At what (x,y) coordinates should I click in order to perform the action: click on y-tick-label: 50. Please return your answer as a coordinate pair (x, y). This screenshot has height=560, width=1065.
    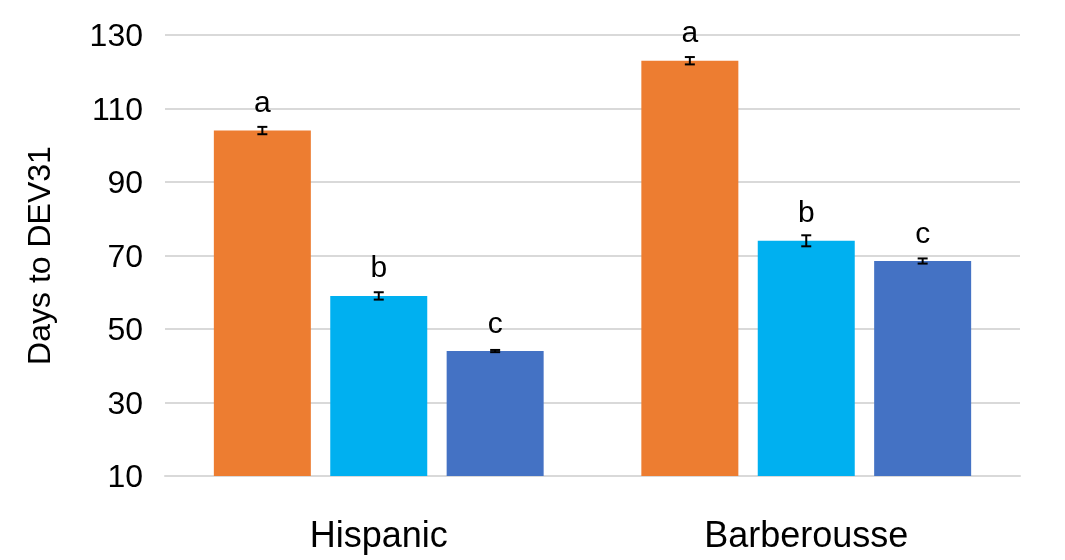
    Looking at the image, I should click on (125, 329).